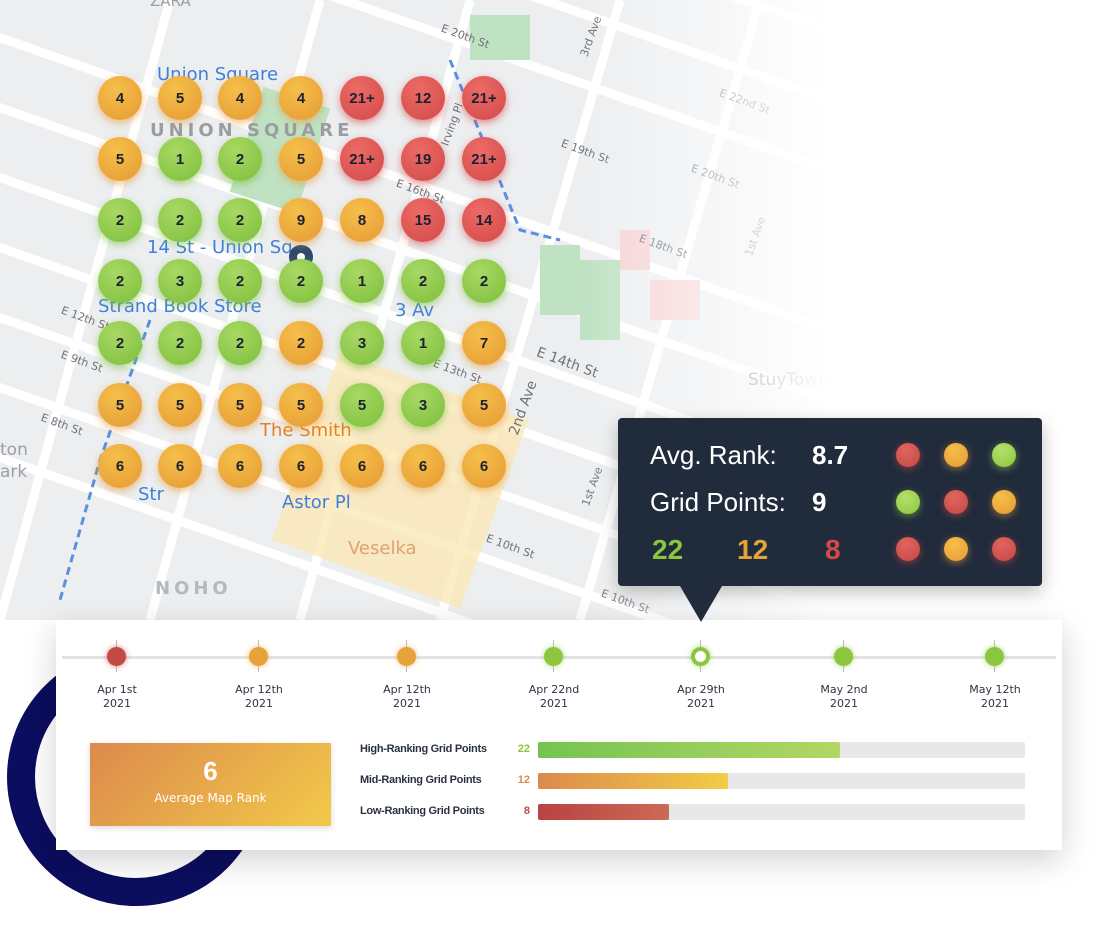 The image size is (1120, 944). What do you see at coordinates (14, 450) in the screenshot?
I see `map-label: ton` at bounding box center [14, 450].